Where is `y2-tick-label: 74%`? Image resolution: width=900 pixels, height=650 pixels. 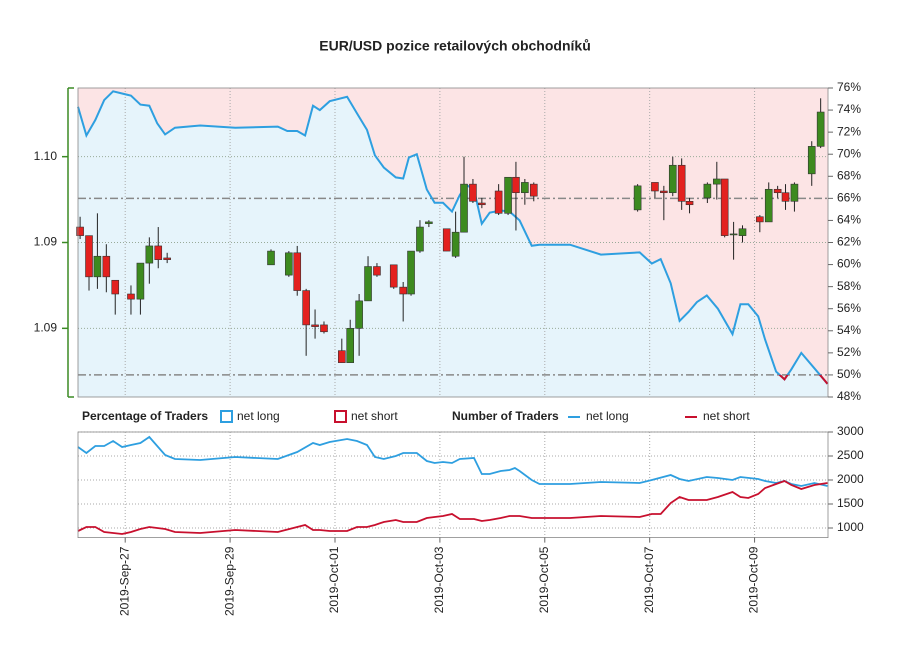
y2-tick-label: 74% is located at coordinates (849, 109).